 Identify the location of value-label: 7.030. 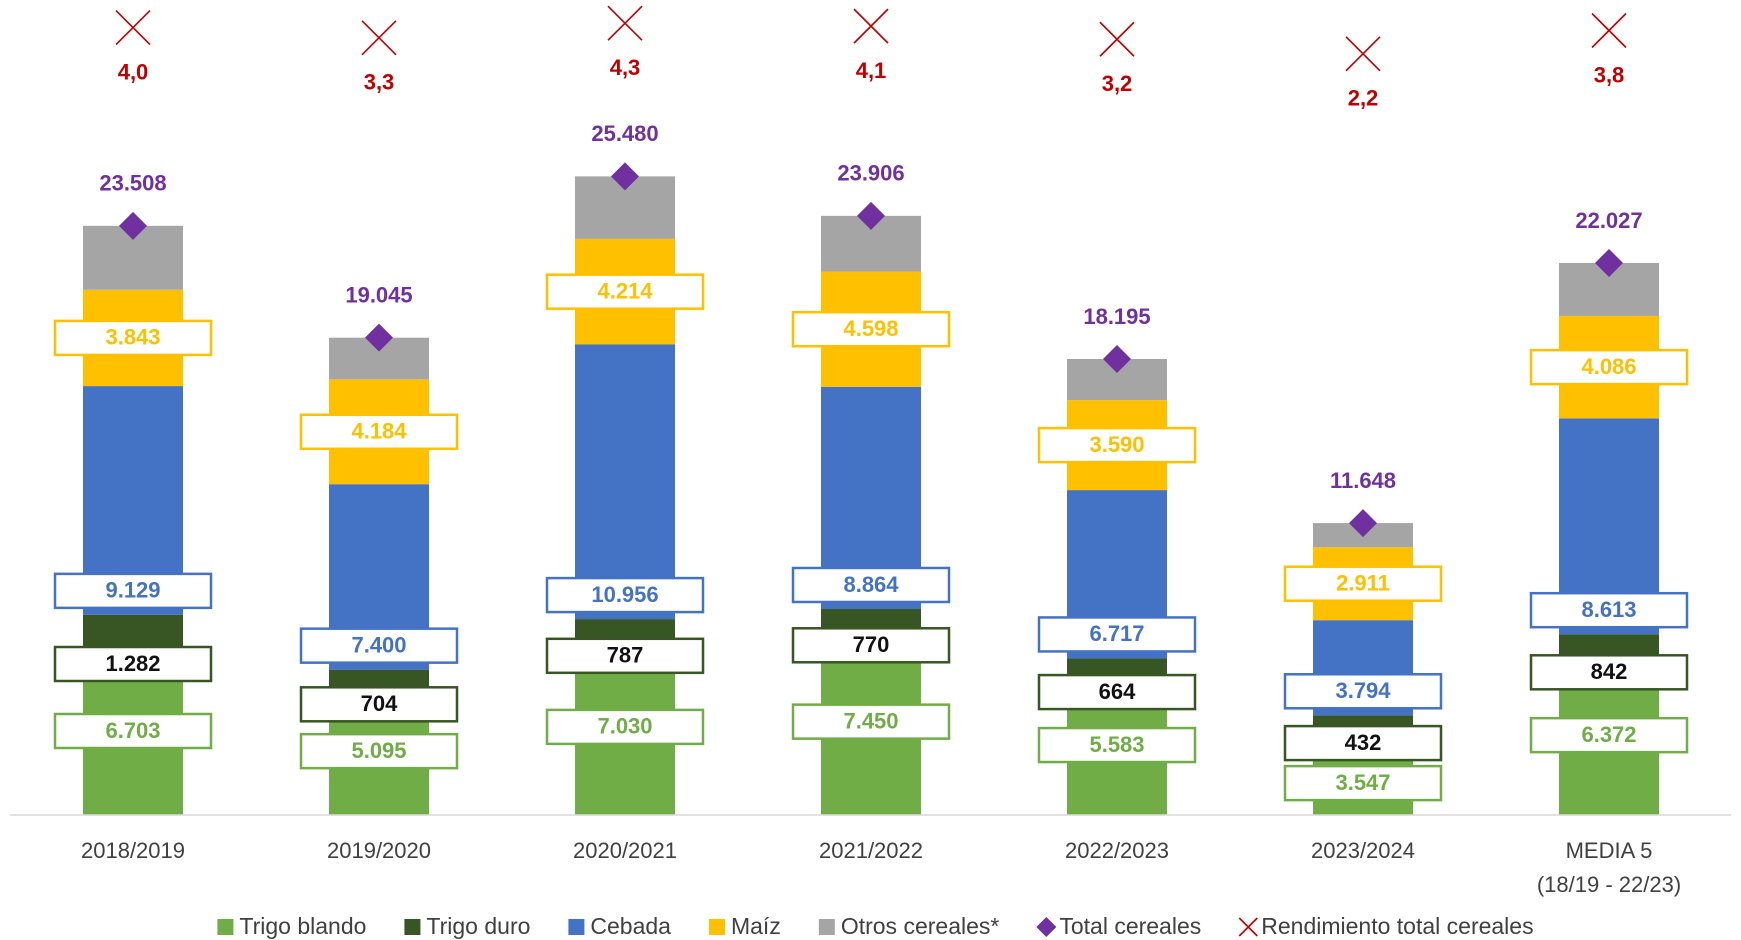
(624, 726).